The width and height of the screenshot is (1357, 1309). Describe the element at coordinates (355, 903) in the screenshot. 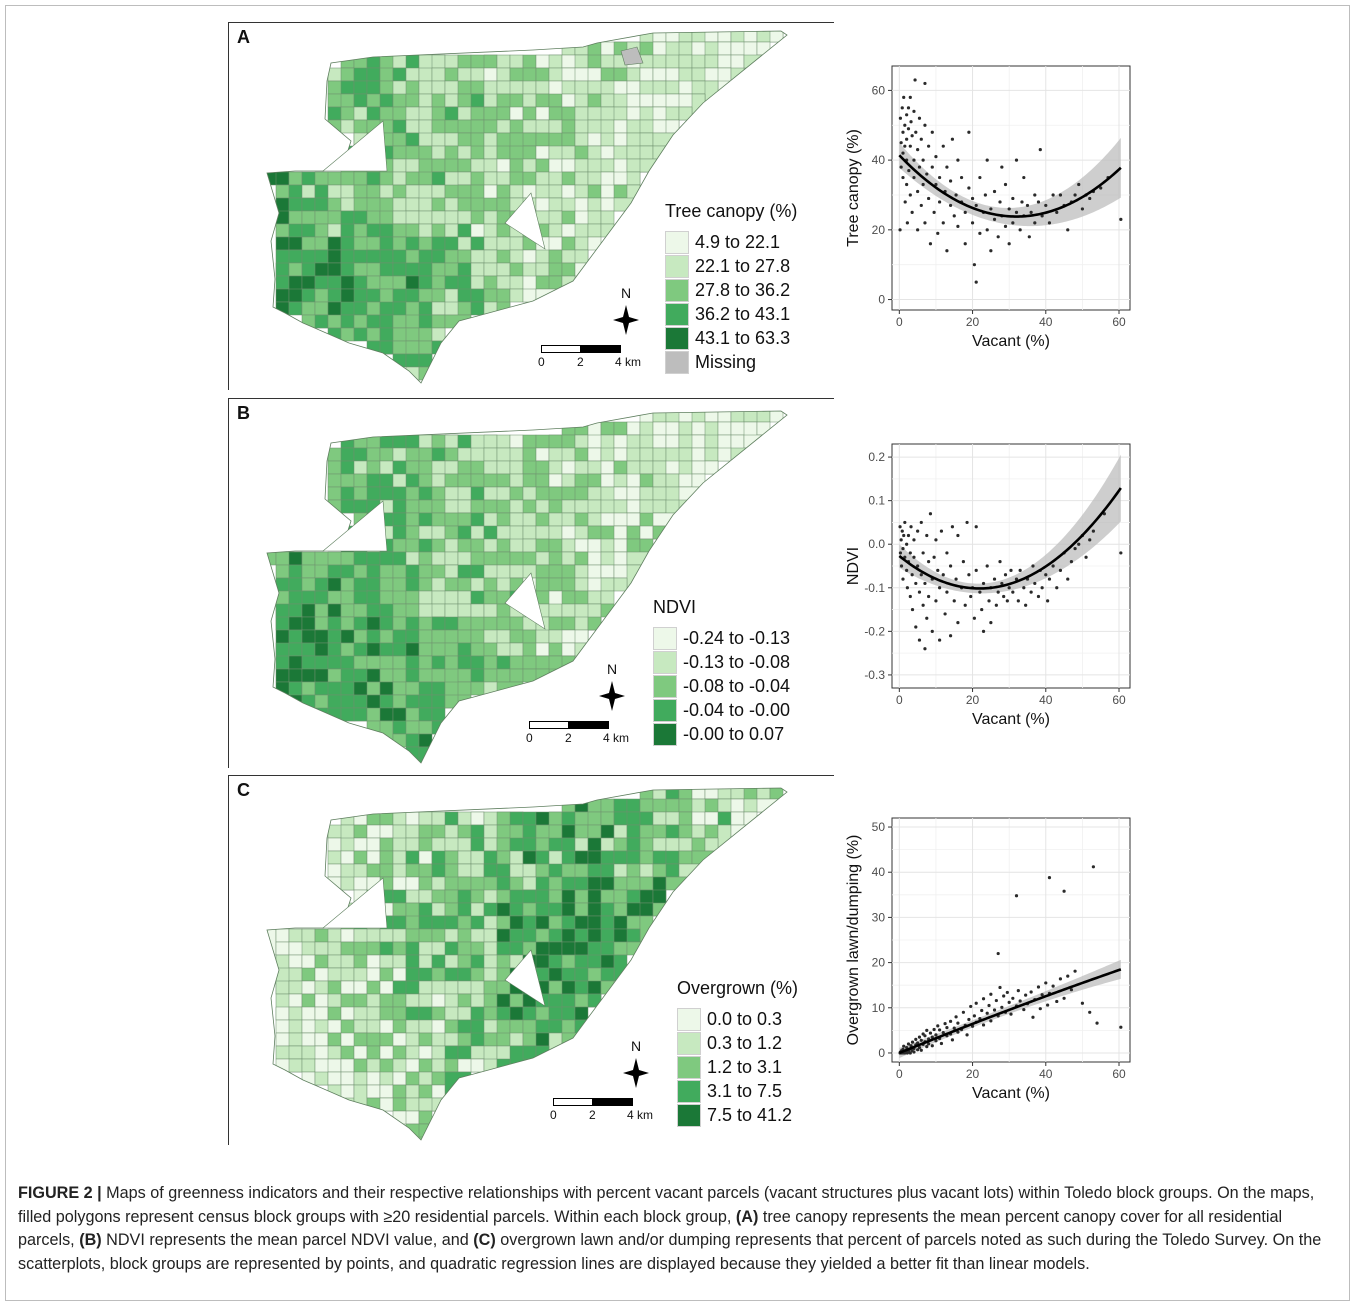

I see `excluded-area` at that location.